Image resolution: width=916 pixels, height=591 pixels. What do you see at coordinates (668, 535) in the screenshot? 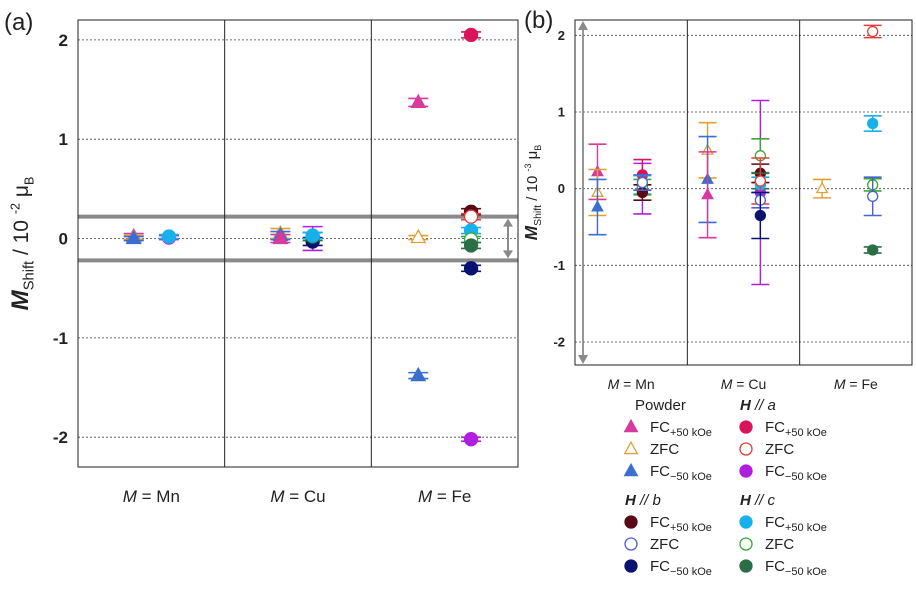
I see `legend-group: H // b FC+50 kOe ZFC FC−50 kOe` at bounding box center [668, 535].